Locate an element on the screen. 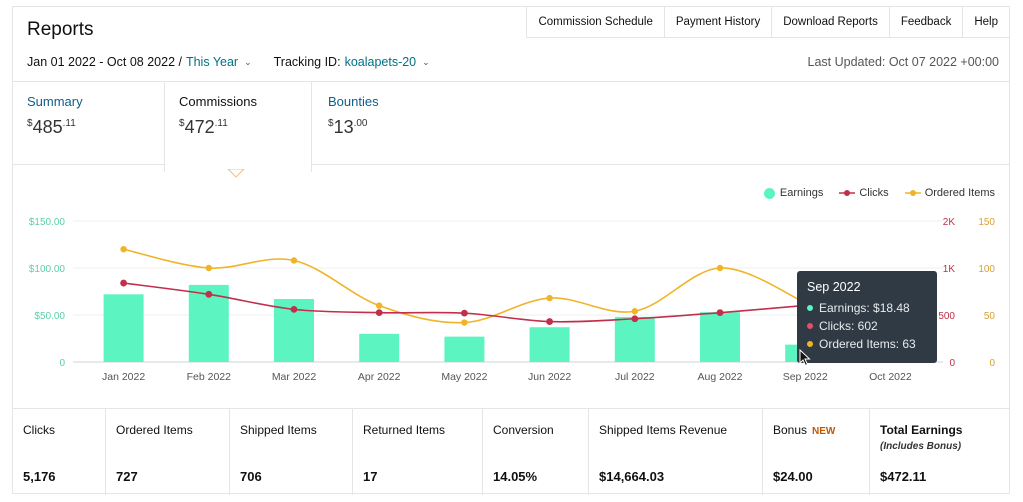 The image size is (1023, 502). y-tick-label-earnings: $50.00 is located at coordinates (49, 316).